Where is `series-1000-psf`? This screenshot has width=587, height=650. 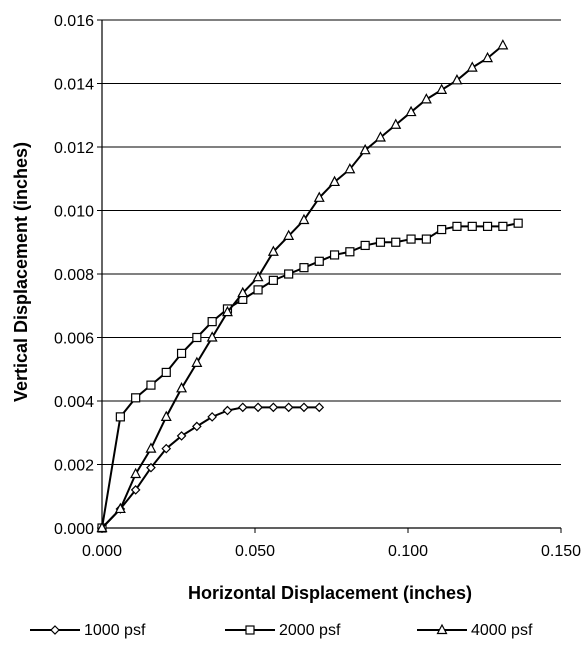
series-1000-psf is located at coordinates (211, 467).